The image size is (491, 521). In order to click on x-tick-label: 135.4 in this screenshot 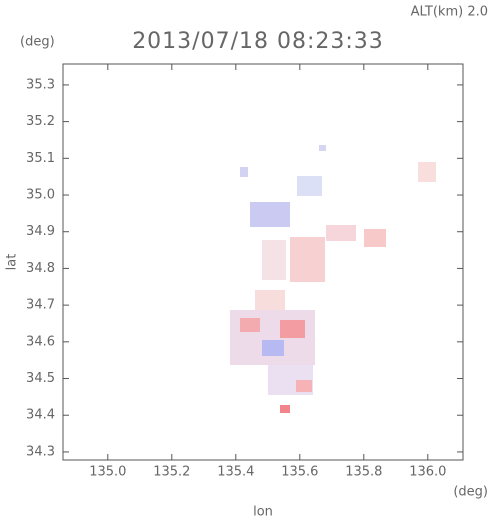, I will do `click(235, 472)`.